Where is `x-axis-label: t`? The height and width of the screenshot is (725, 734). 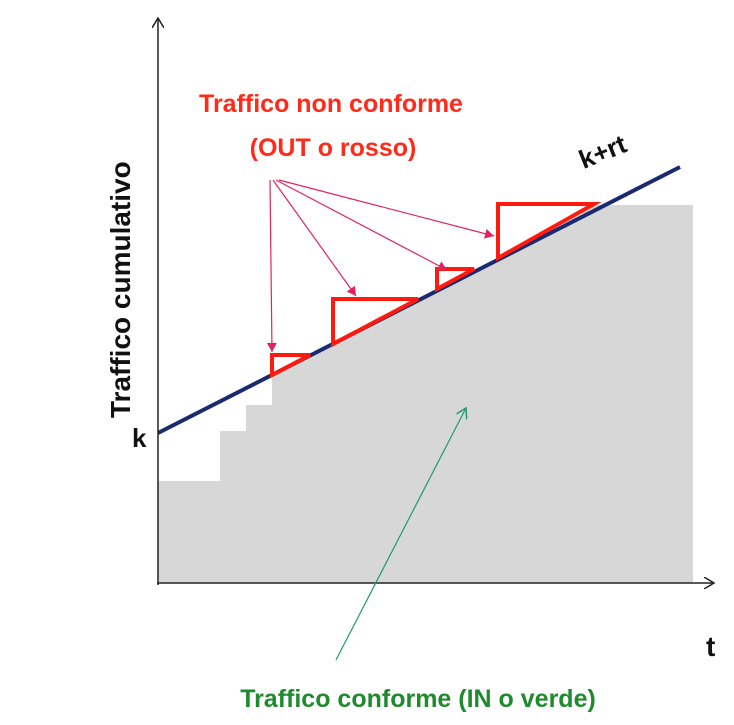 x-axis-label: t is located at coordinates (710, 646).